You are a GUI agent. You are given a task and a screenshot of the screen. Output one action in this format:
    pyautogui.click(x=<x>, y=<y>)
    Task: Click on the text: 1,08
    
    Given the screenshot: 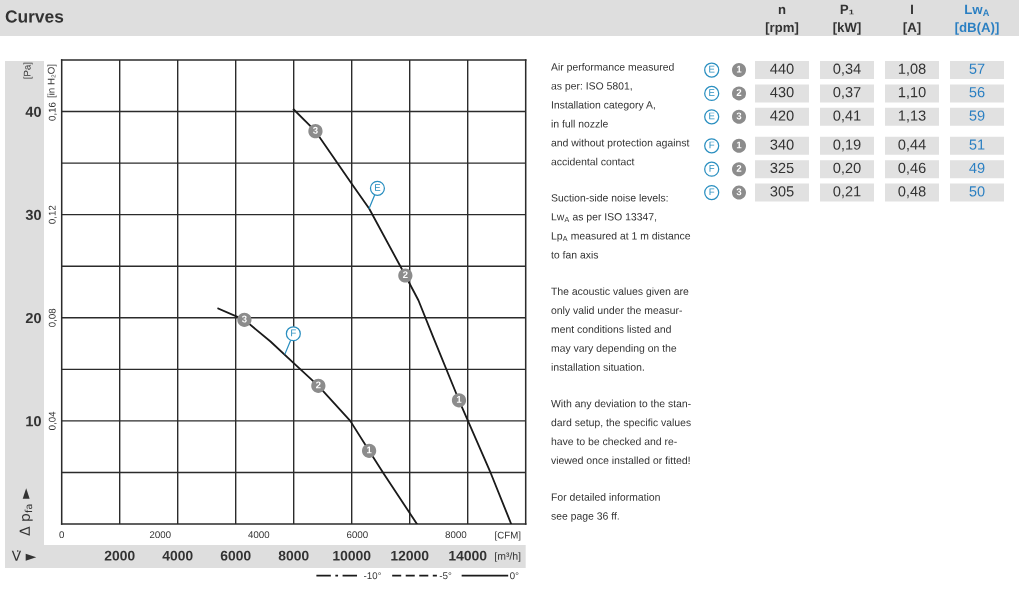 What is the action you would take?
    pyautogui.click(x=912, y=69)
    